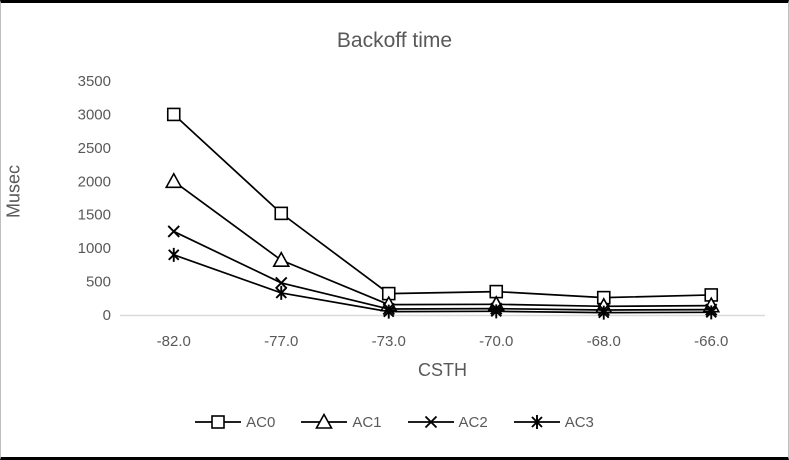  What do you see at coordinates (98, 282) in the screenshot?
I see `y-tick-label: 500` at bounding box center [98, 282].